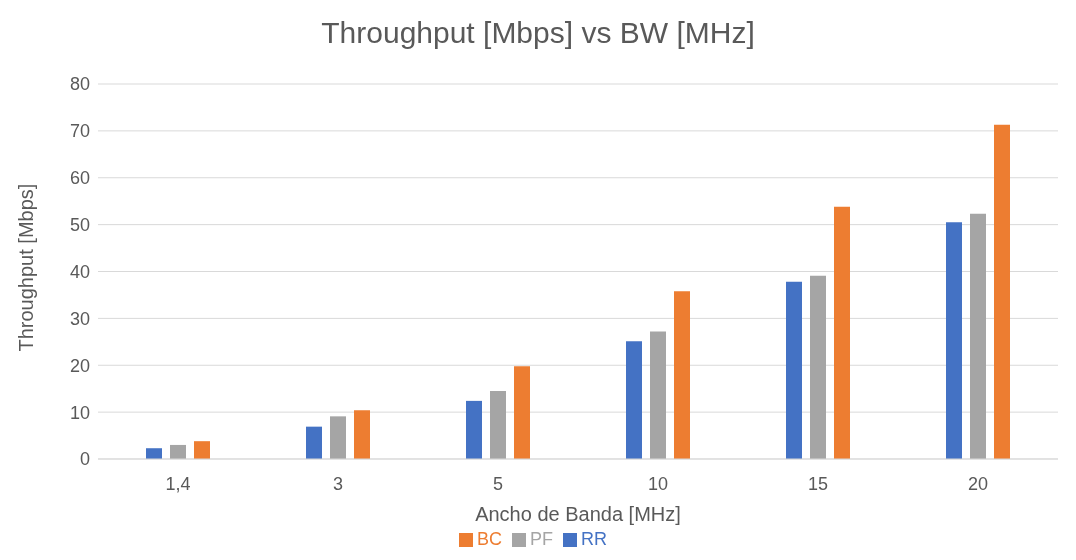 The image size is (1076, 560). I want to click on y-tick-label: 30, so click(79, 318).